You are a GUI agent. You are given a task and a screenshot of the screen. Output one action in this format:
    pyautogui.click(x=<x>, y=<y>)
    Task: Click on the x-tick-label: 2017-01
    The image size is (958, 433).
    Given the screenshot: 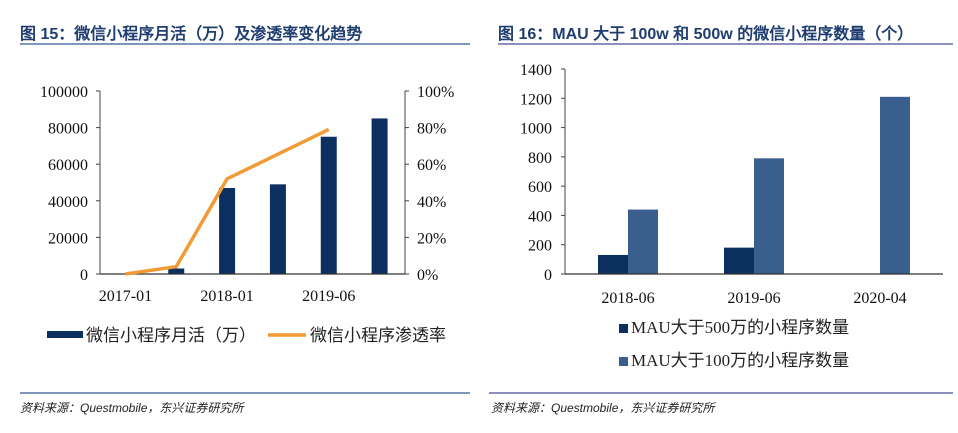 What is the action you would take?
    pyautogui.click(x=125, y=296)
    